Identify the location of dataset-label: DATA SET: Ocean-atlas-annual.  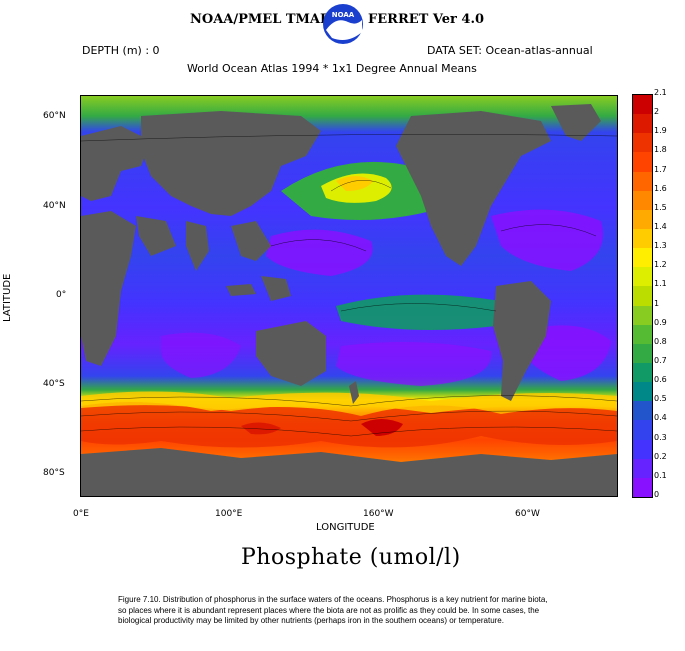
(510, 50).